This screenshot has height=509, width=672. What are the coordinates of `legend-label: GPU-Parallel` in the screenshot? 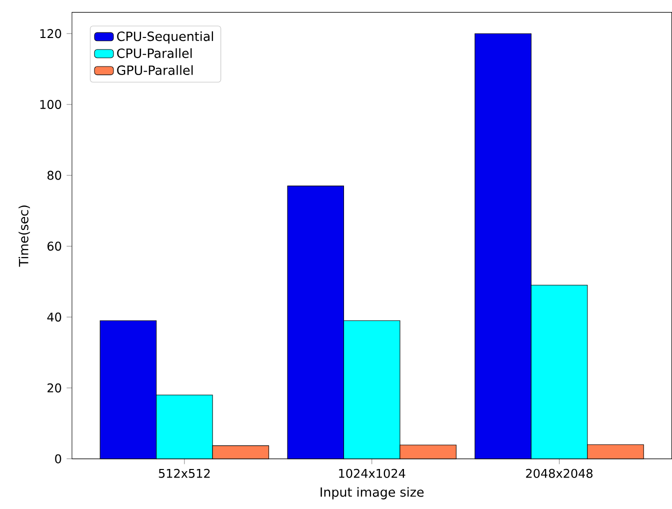 It's located at (155, 70).